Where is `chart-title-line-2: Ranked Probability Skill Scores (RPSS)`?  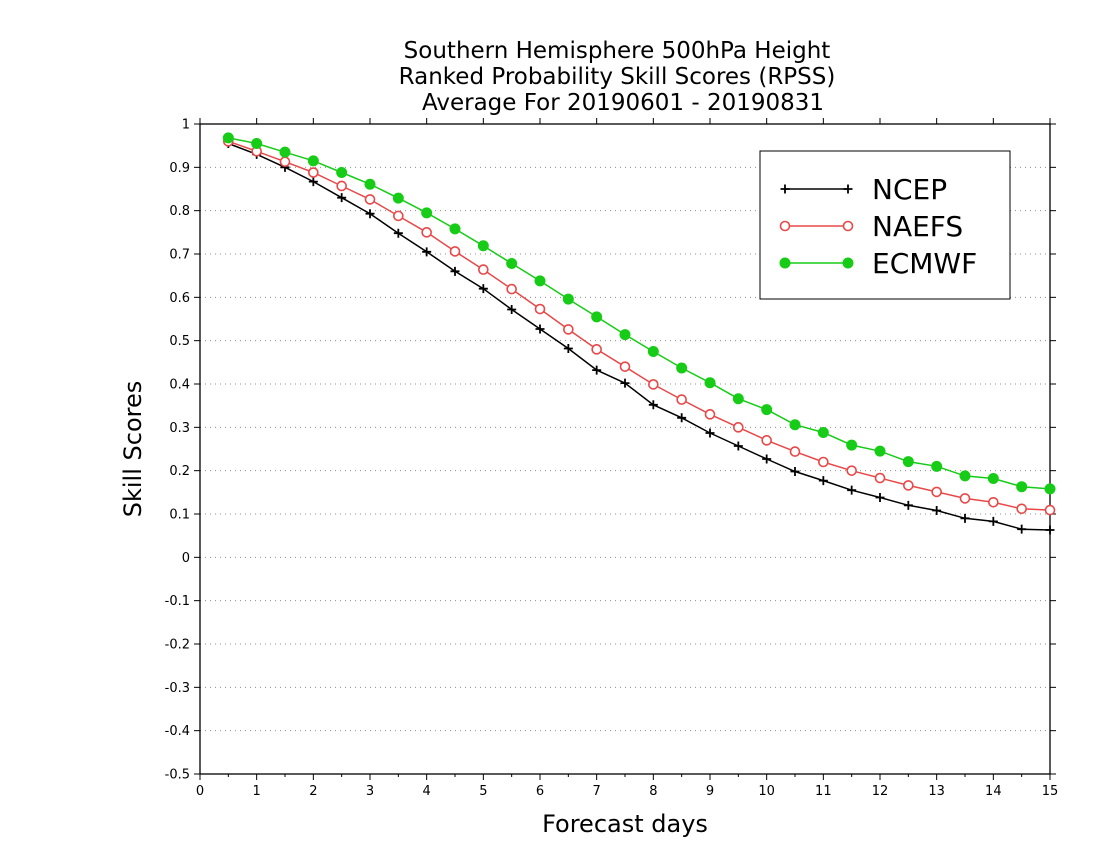
chart-title-line-2: Ranked Probability Skill Scores (RPSS) is located at coordinates (617, 77).